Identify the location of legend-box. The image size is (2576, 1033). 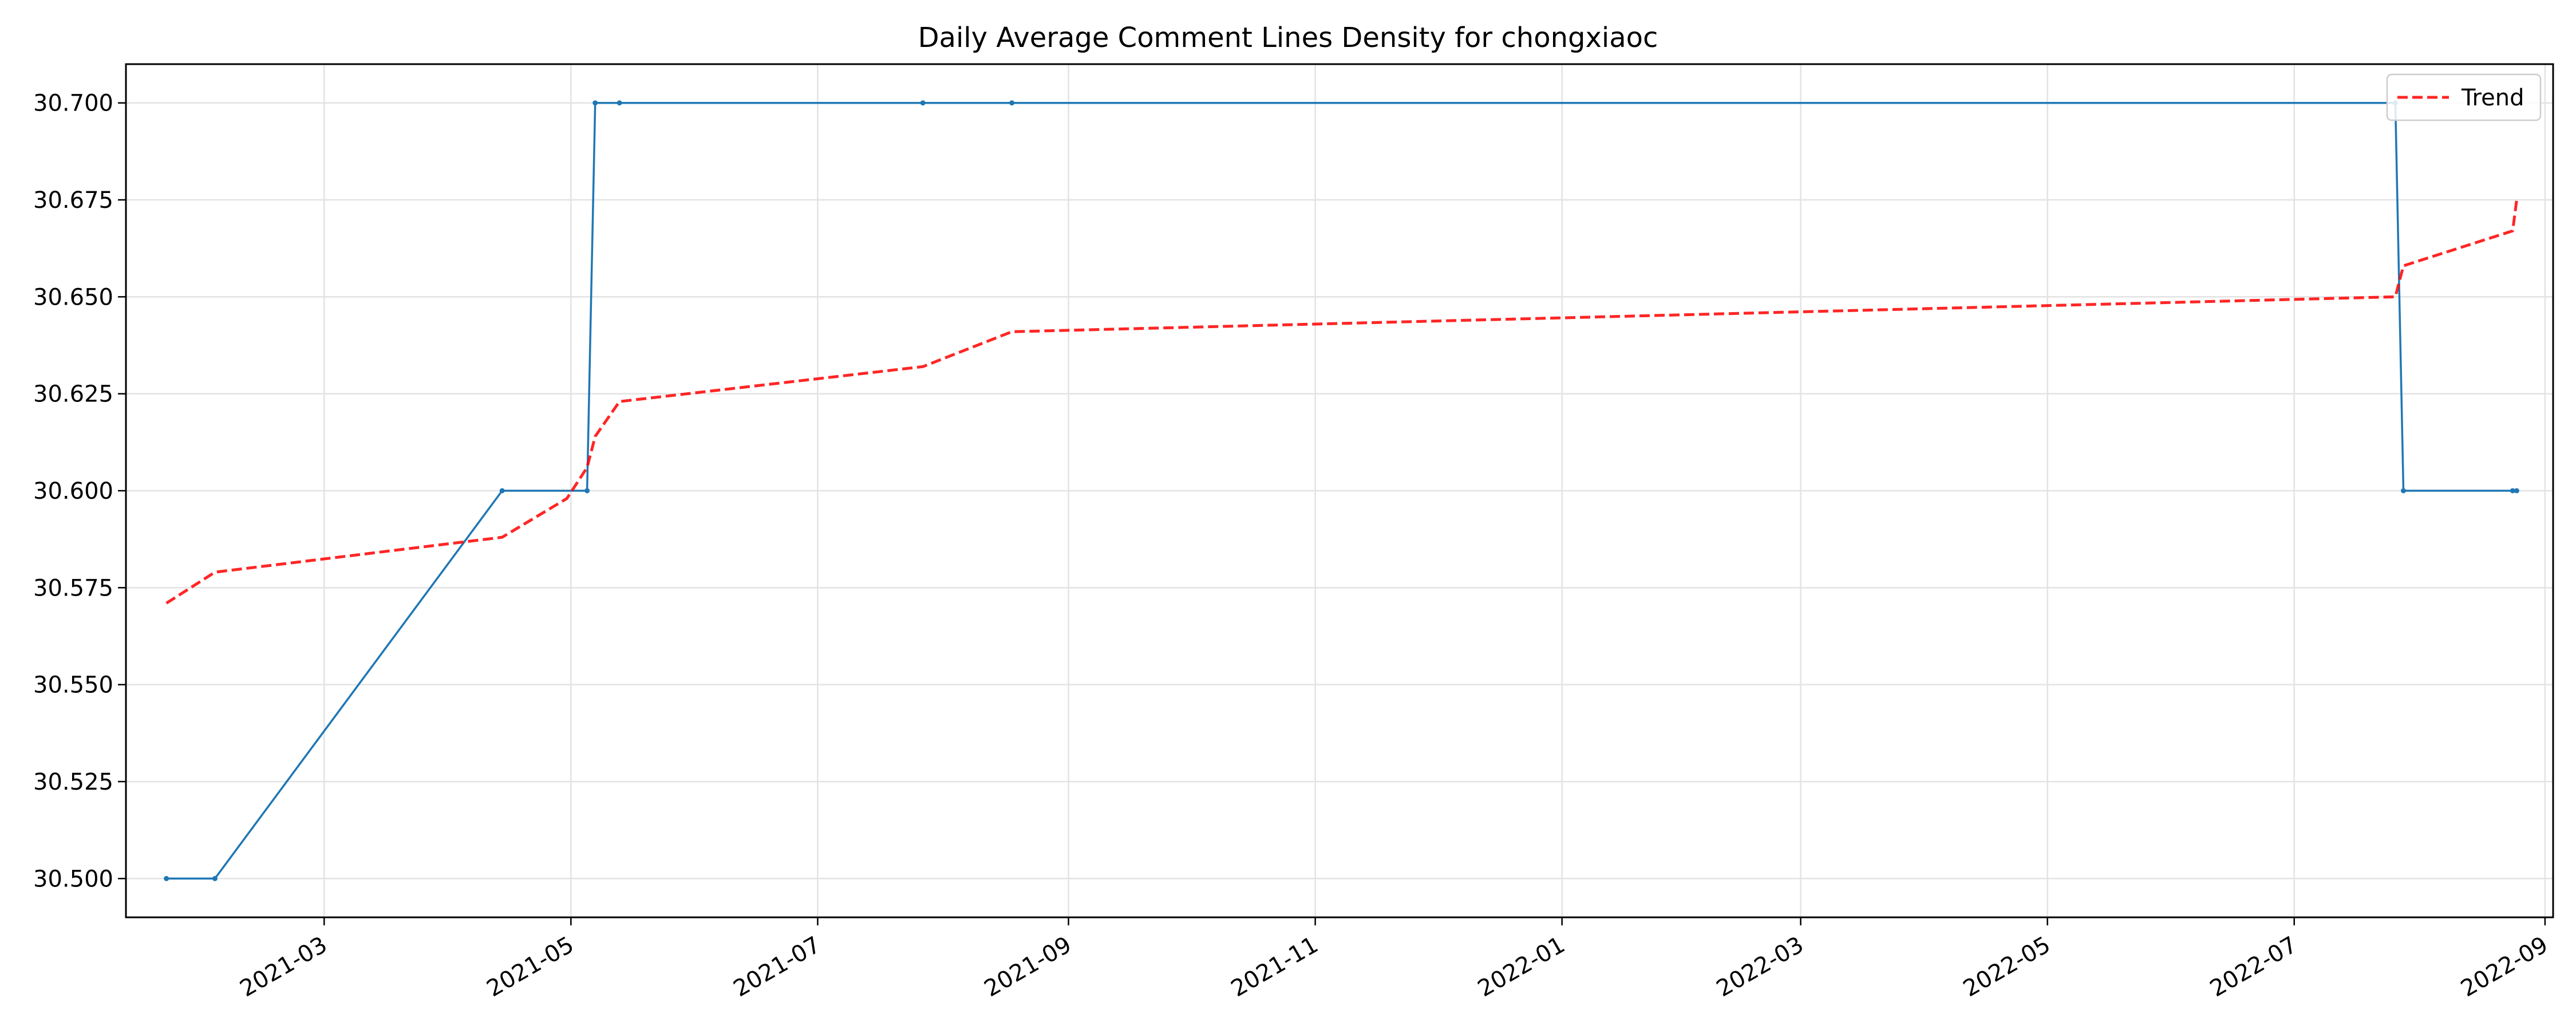
(2464, 97).